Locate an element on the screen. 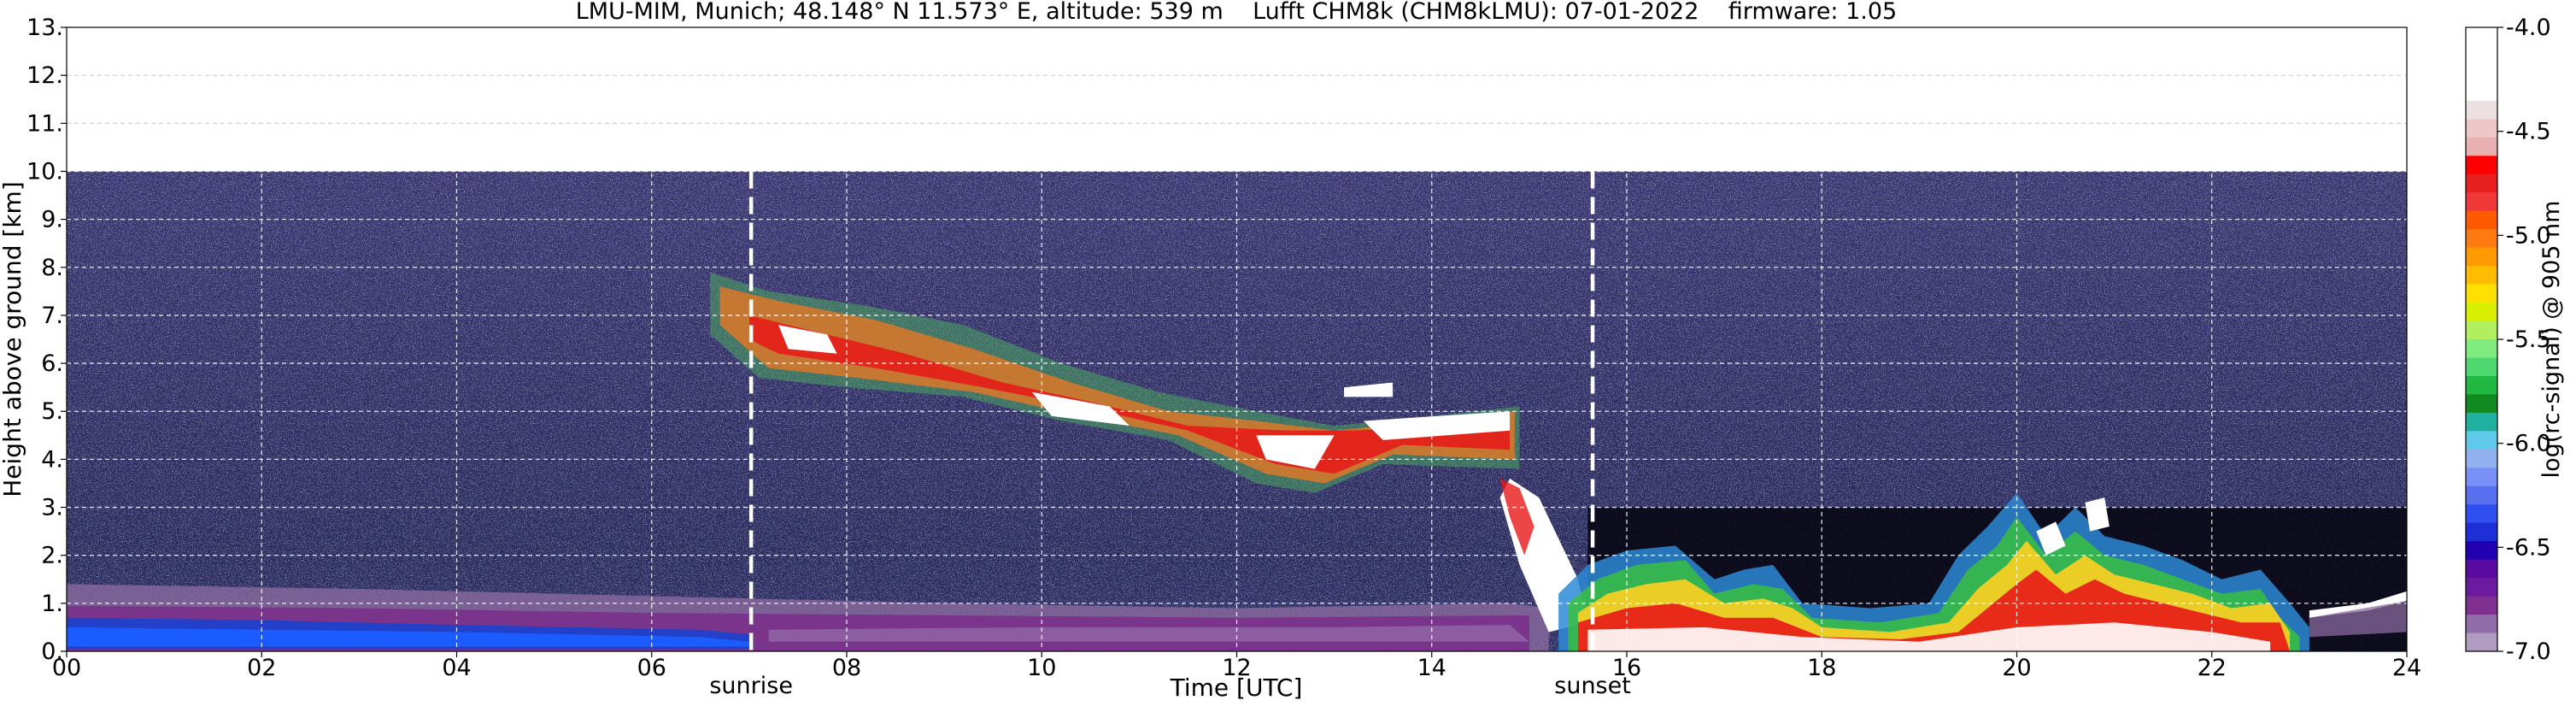  y-tick-label: 5. is located at coordinates (52, 411).